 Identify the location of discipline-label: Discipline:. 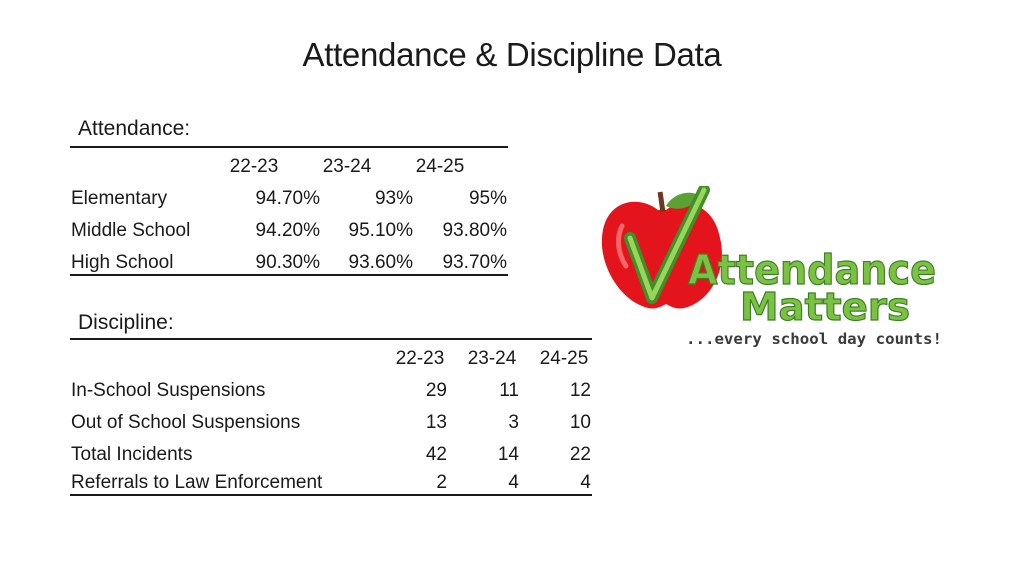
(126, 322).